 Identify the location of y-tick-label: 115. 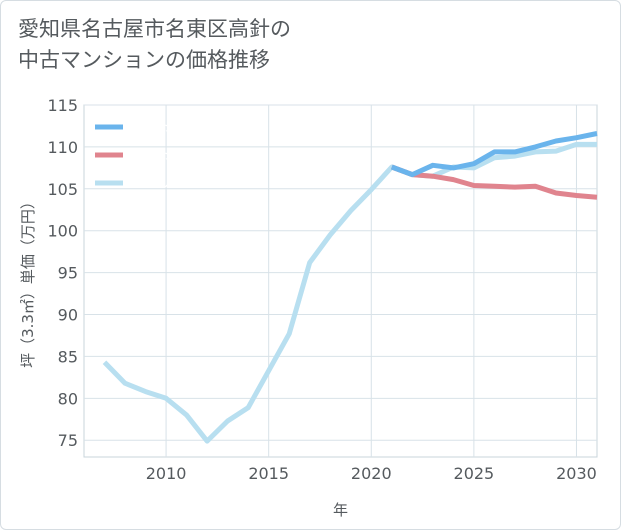
(62, 105).